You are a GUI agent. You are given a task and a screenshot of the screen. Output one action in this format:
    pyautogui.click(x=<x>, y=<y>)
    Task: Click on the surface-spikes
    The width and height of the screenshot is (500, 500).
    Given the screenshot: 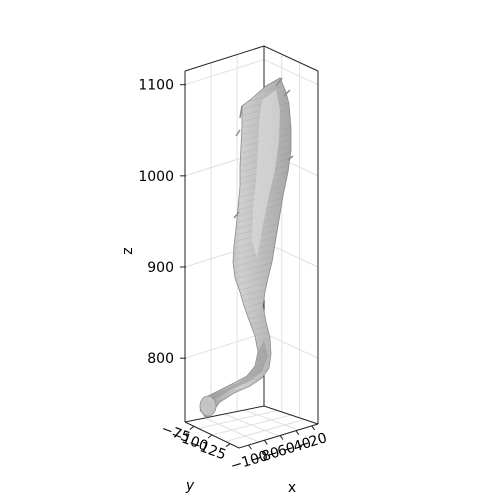 What is the action you would take?
    pyautogui.click(x=263, y=148)
    